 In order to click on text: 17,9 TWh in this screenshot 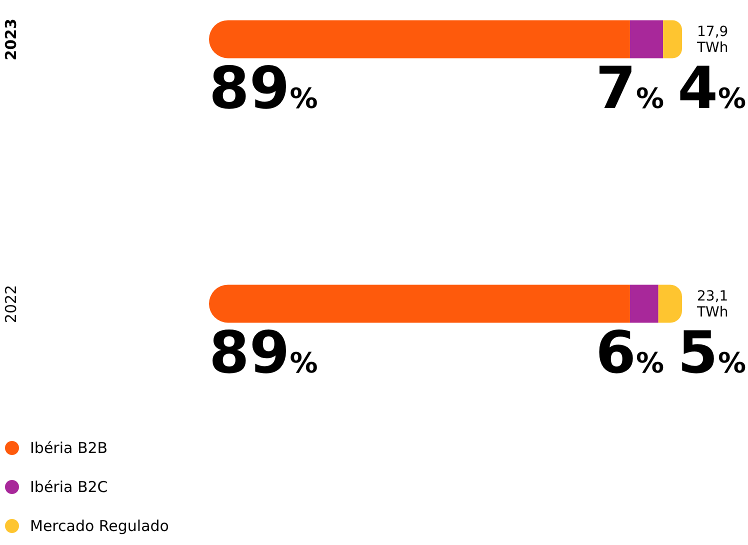, I will do `click(712, 40)`.